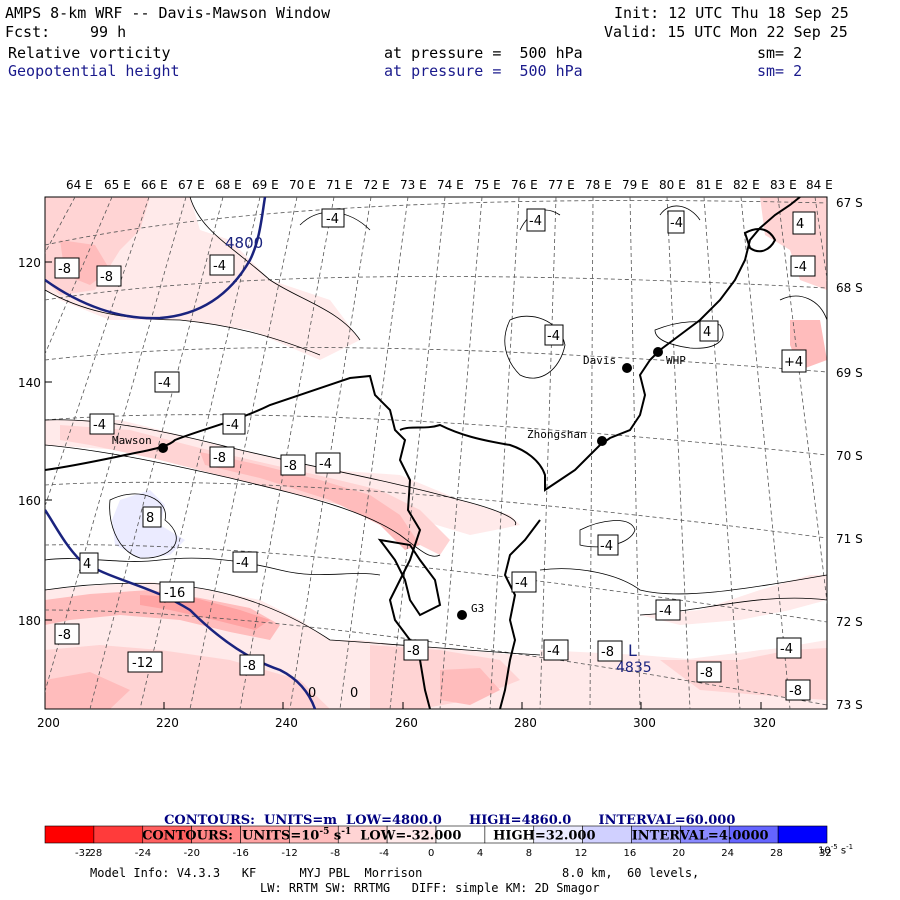 This screenshot has width=900, height=900. What do you see at coordinates (783, 185) in the screenshot?
I see `lon-label: 83 E` at bounding box center [783, 185].